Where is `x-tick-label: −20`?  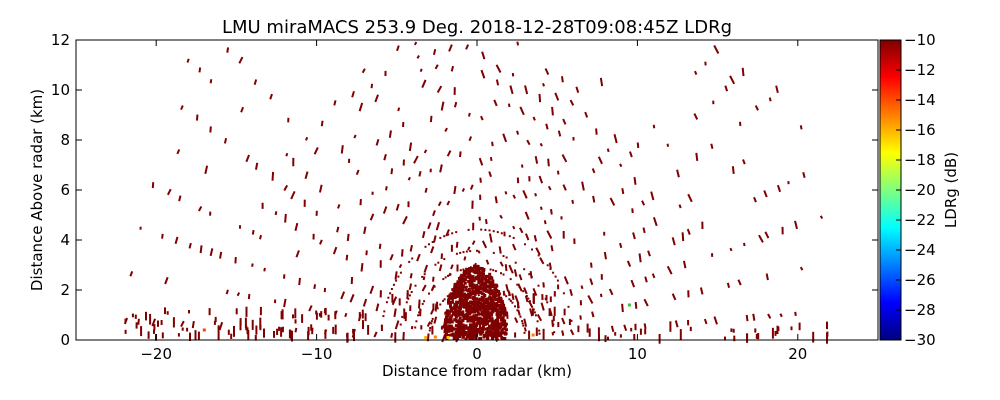
x-tick-label: −20 is located at coordinates (156, 354).